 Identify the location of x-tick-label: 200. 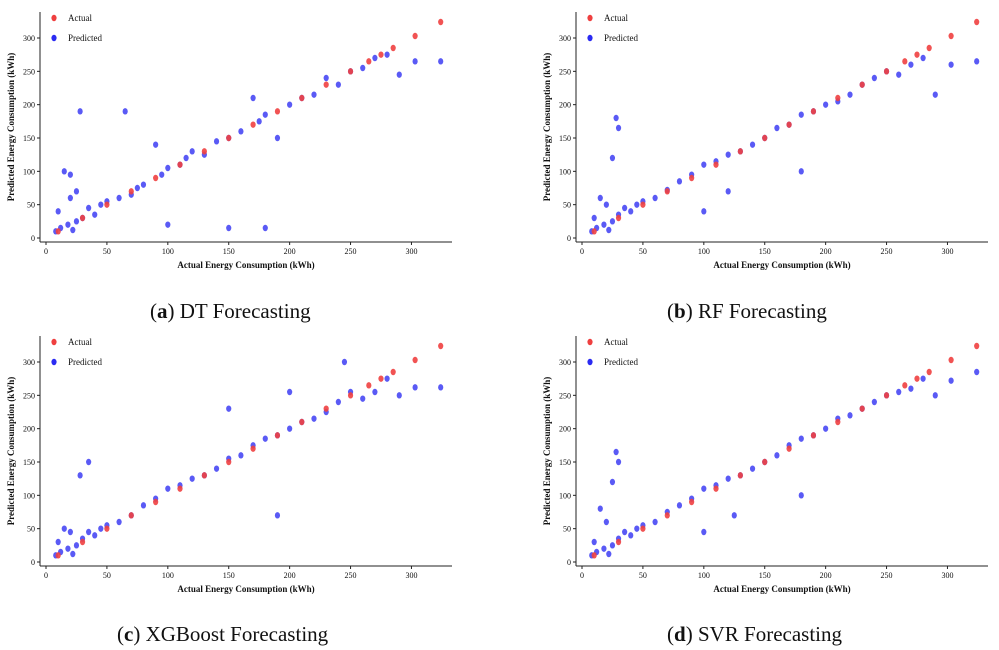
(290, 251).